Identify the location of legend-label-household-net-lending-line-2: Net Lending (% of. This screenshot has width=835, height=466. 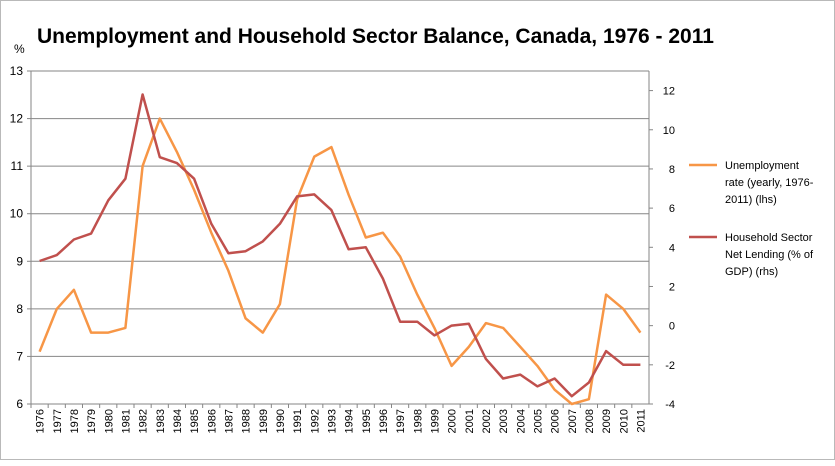
(769, 255).